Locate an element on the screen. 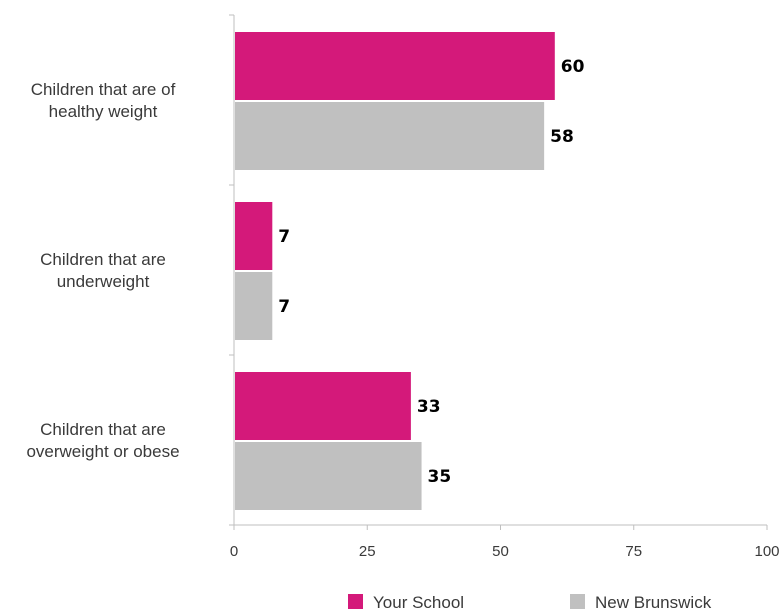 Image resolution: width=781 pixels, height=614 pixels. category-label-line: healthy weight is located at coordinates (103, 111).